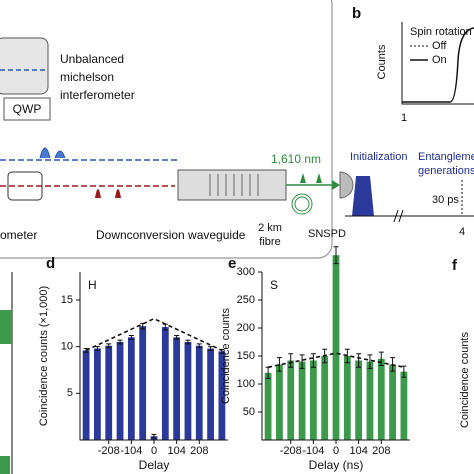 The width and height of the screenshot is (474, 474). I want to click on fibre-label: fibre, so click(269, 242).